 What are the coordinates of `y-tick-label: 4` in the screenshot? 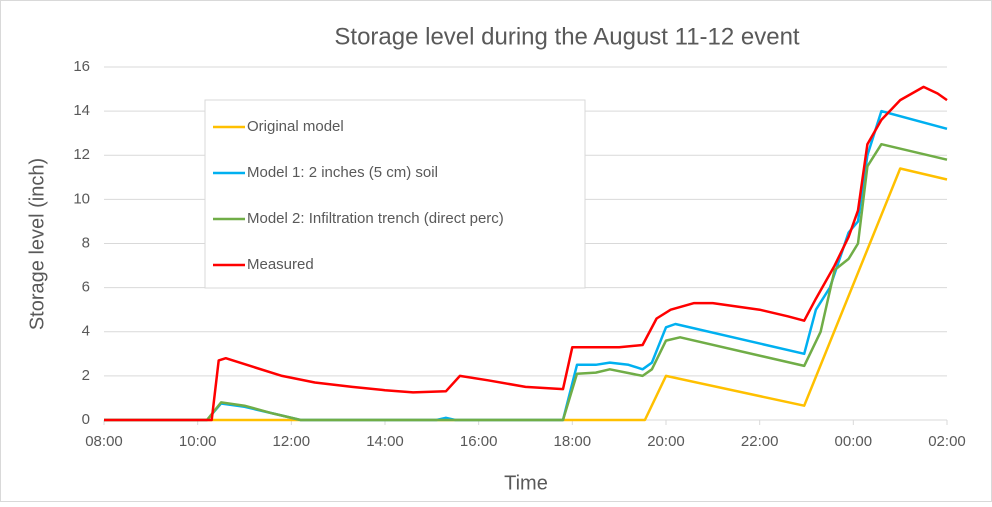 It's located at (86, 331).